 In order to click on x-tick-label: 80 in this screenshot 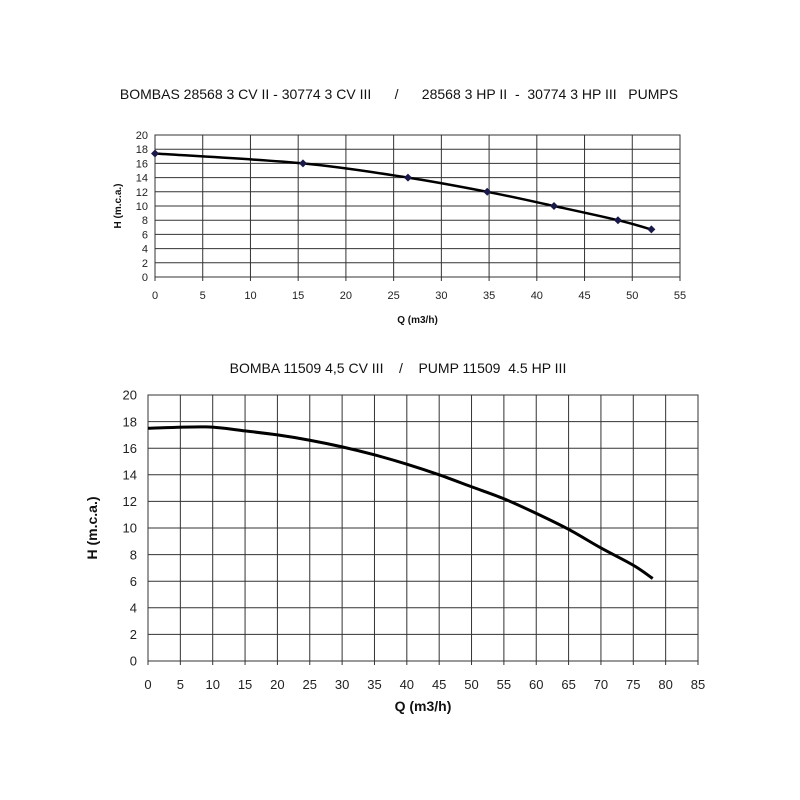, I will do `click(665, 684)`.